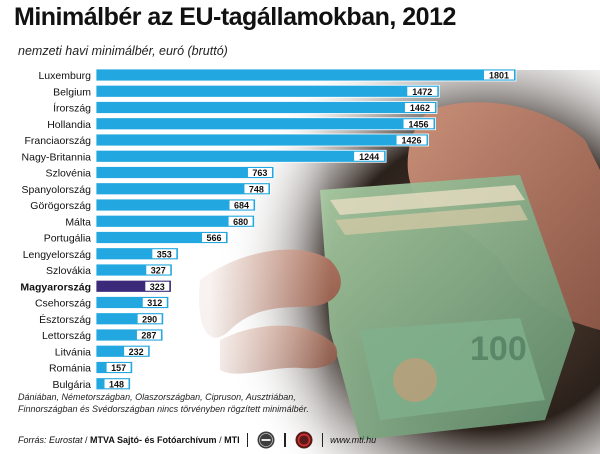 Image resolution: width=600 pixels, height=454 pixels. Describe the element at coordinates (78, 222) in the screenshot. I see `category-label: Málta` at that location.